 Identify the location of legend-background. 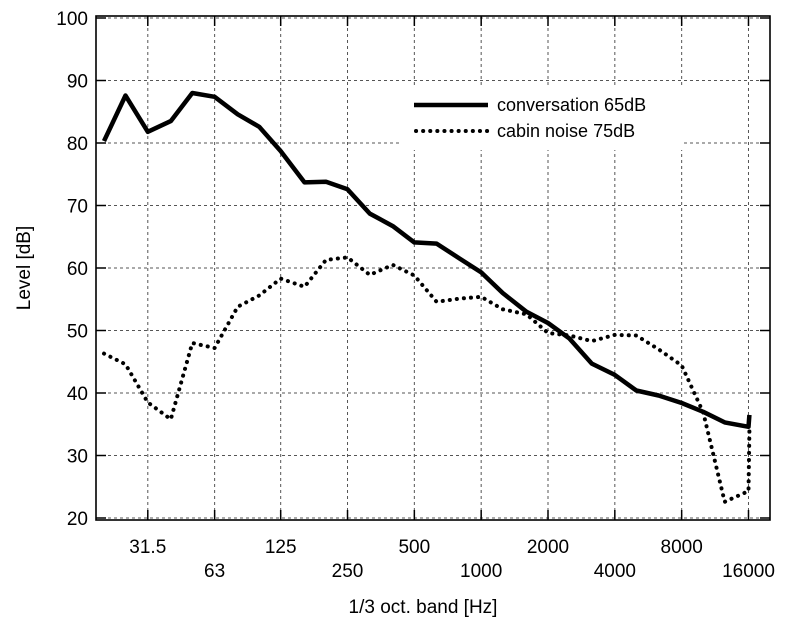
(543, 118).